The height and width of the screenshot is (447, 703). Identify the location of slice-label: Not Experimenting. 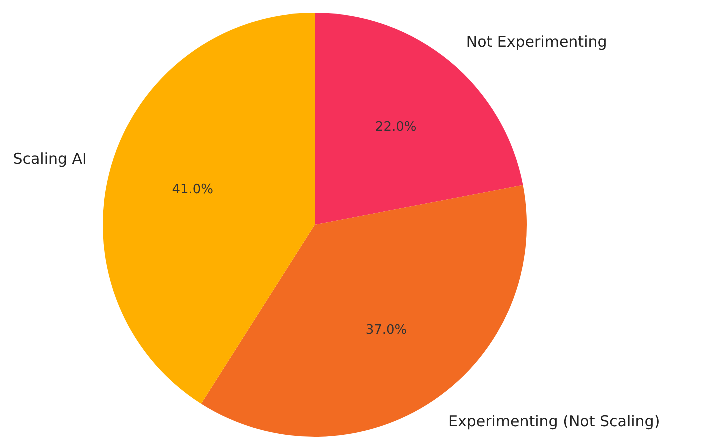
(537, 42).